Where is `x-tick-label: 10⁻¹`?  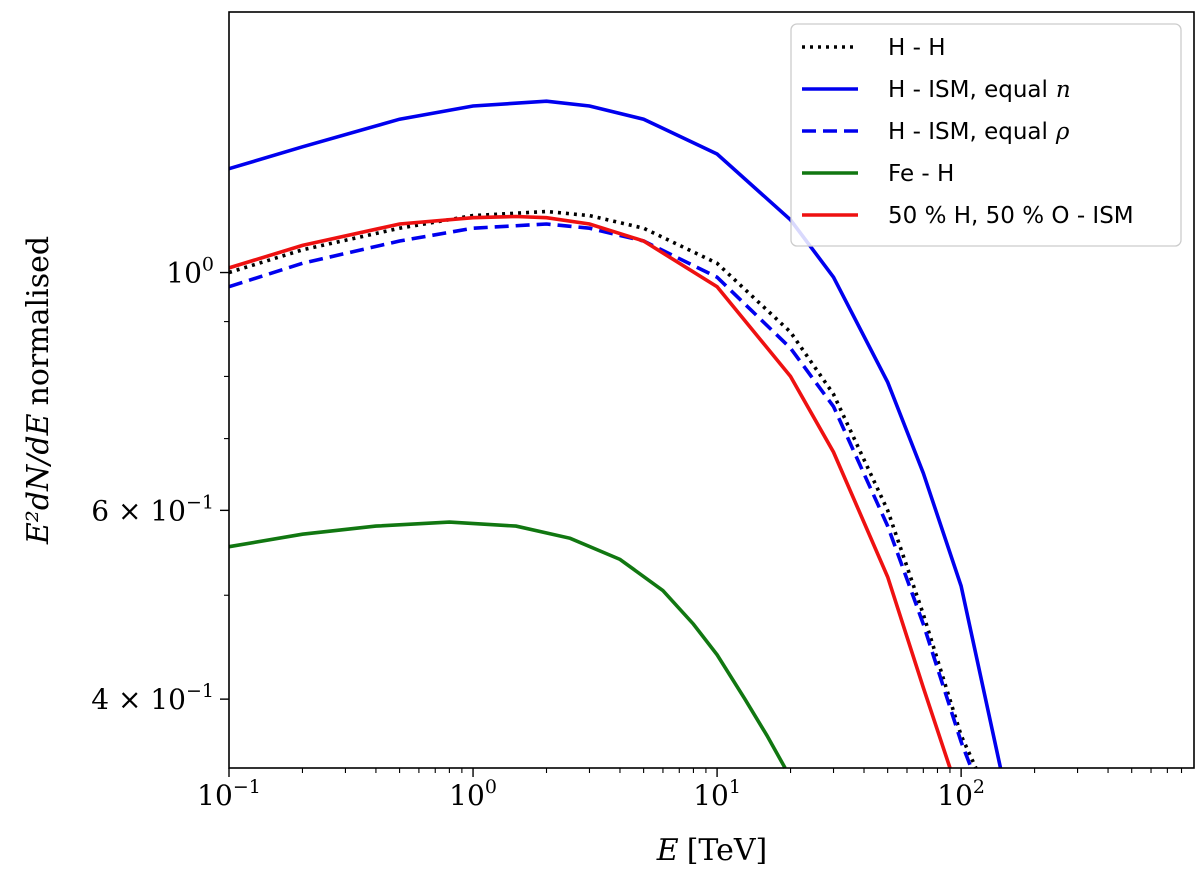
x-tick-label: 10⁻¹ is located at coordinates (229, 794).